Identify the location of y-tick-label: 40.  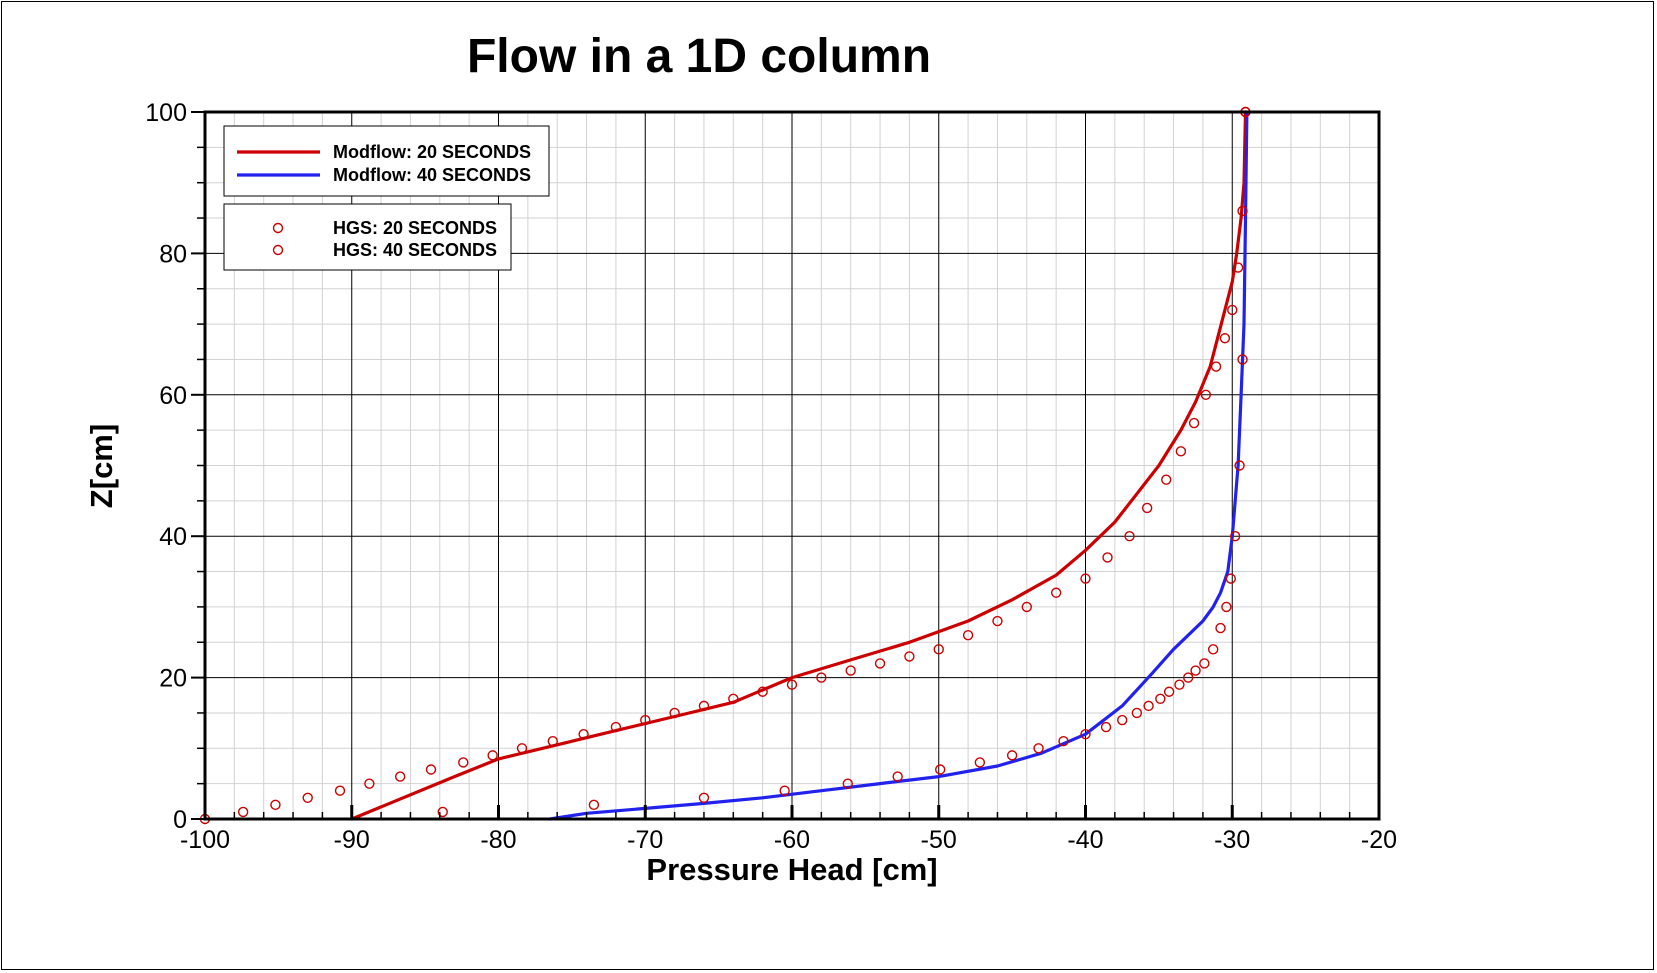
(173, 537).